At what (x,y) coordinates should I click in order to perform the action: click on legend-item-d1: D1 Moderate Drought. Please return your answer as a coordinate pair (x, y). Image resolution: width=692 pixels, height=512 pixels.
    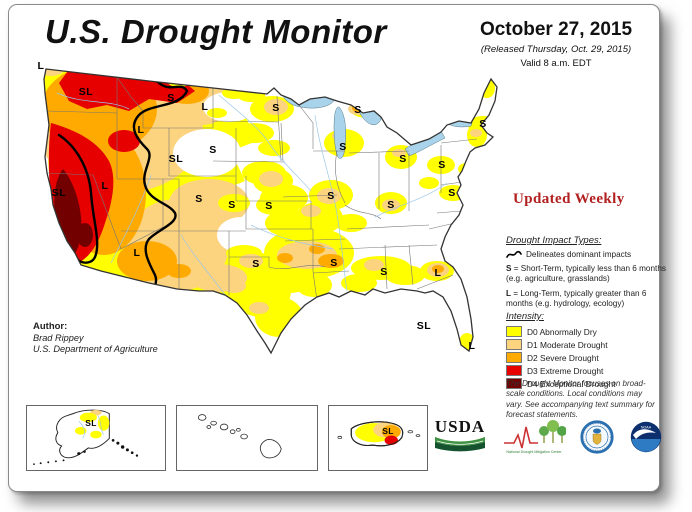
    Looking at the image, I should click on (586, 344).